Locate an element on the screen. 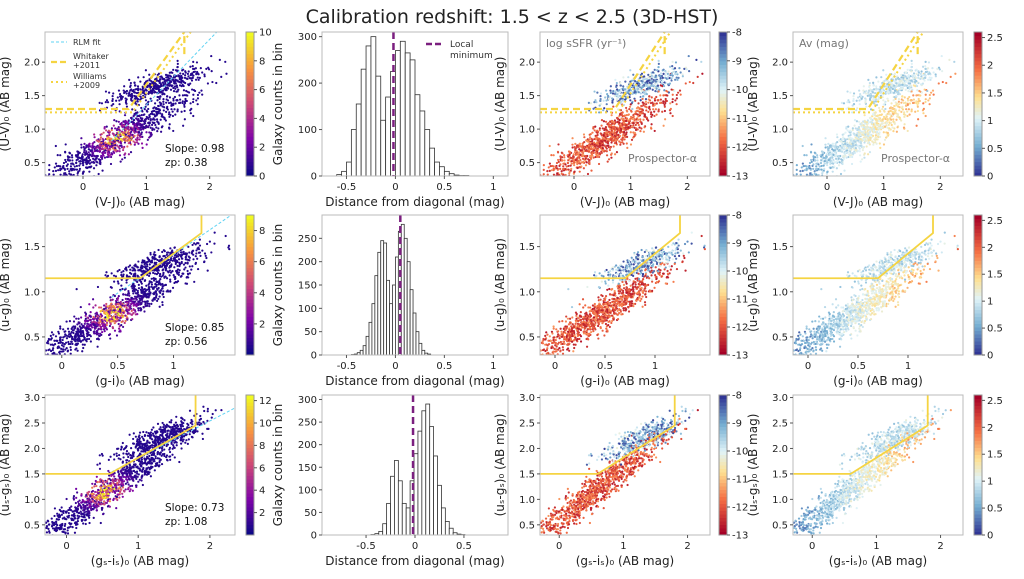  x-tick-label: 2 is located at coordinates (687, 187).